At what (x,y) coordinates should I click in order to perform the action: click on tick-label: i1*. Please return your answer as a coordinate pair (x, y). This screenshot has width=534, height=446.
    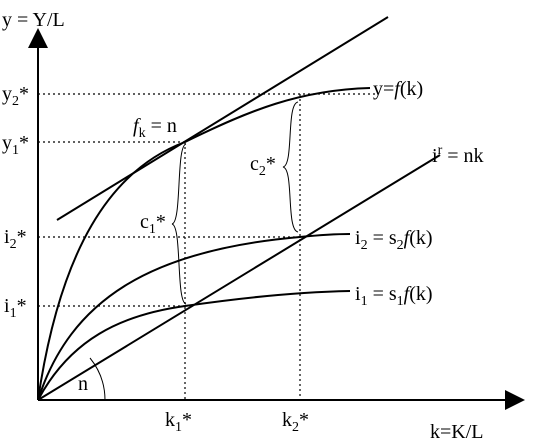
    Looking at the image, I should click on (15, 308).